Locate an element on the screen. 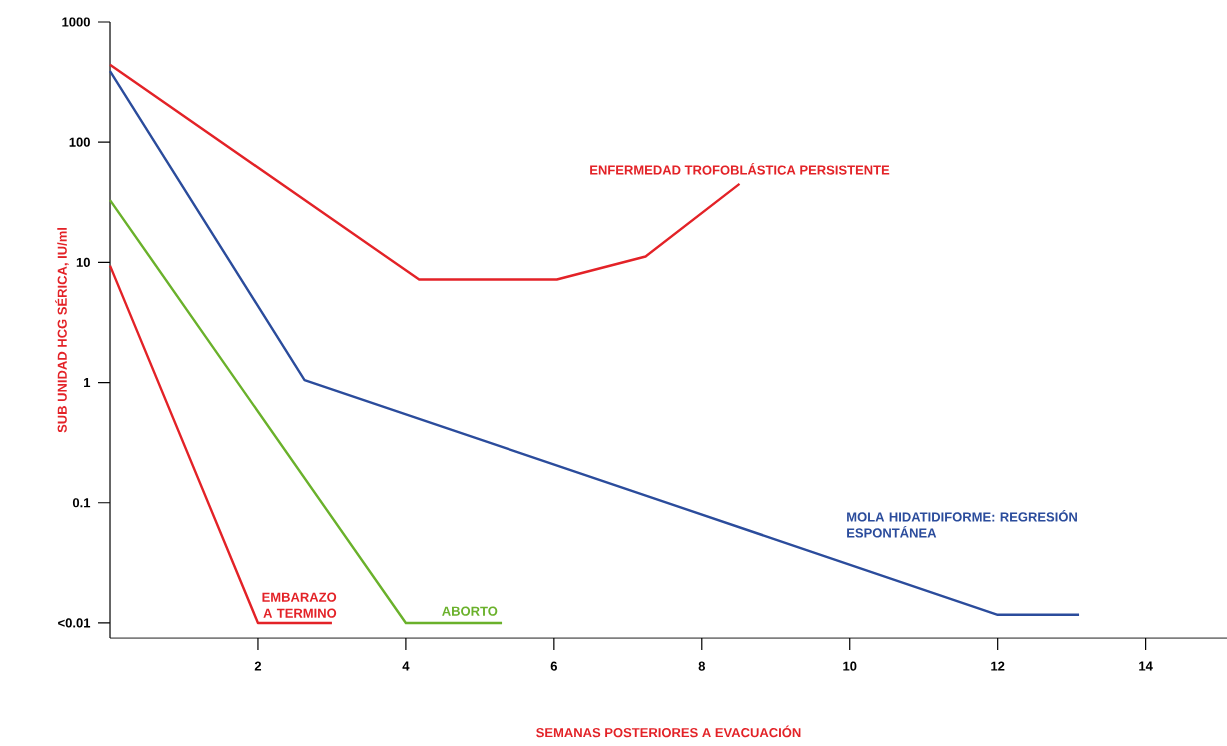 The image size is (1227, 746). y-tick-label: <0.01 is located at coordinates (74, 623).